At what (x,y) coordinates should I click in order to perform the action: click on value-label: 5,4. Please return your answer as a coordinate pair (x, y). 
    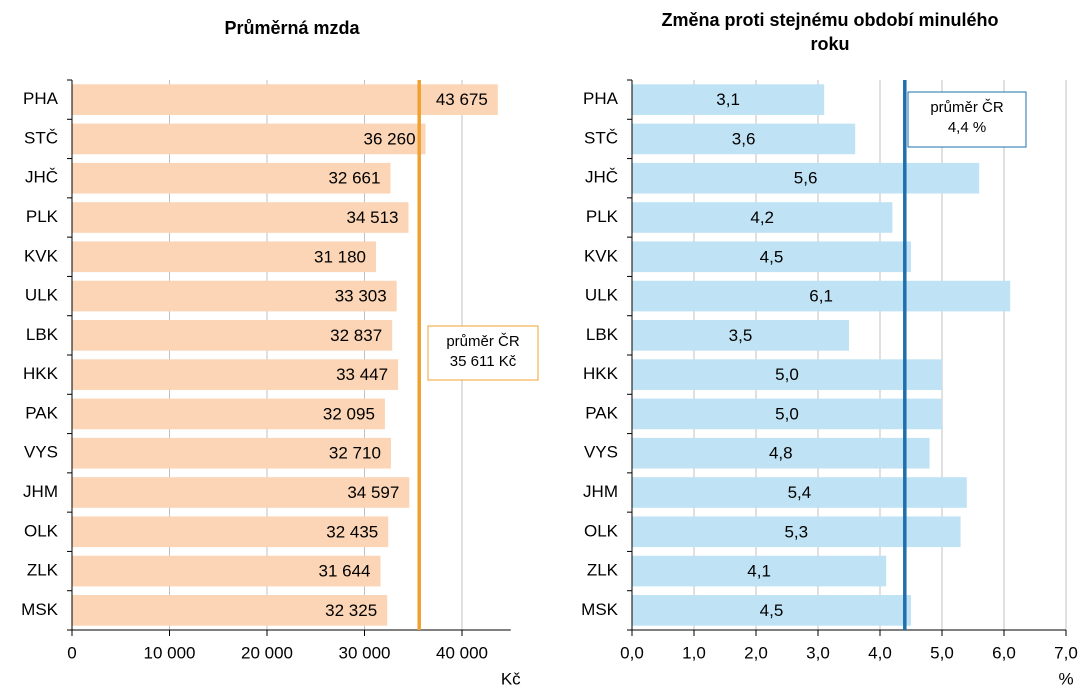
    Looking at the image, I should click on (800, 492).